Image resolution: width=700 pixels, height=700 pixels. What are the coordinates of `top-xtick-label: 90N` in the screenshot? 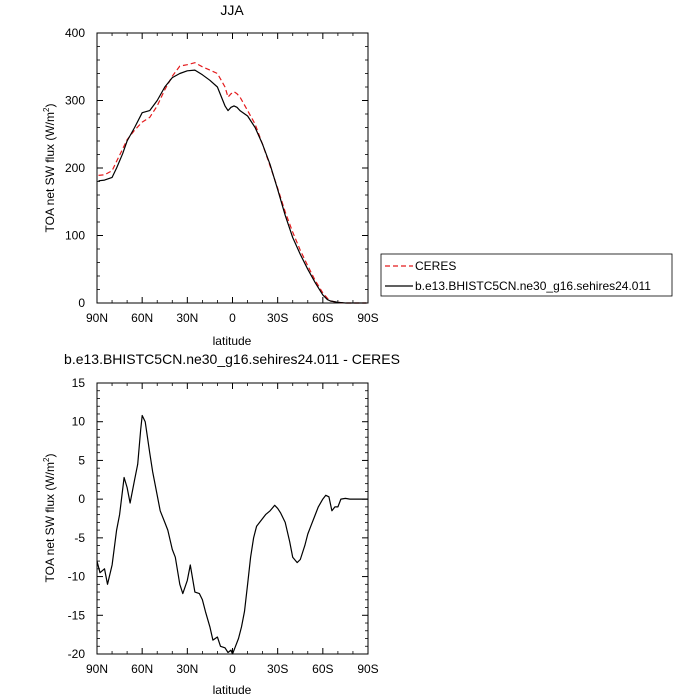 It's located at (97, 318).